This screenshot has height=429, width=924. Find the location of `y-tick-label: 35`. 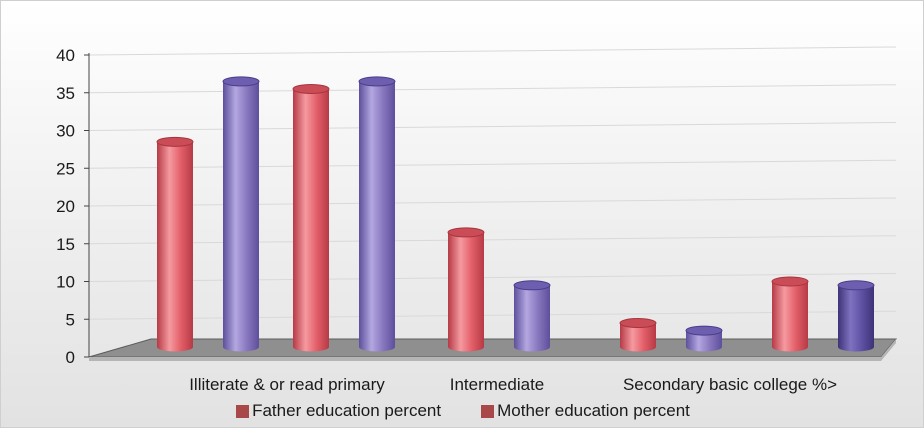

y-tick-label: 35 is located at coordinates (65, 93).